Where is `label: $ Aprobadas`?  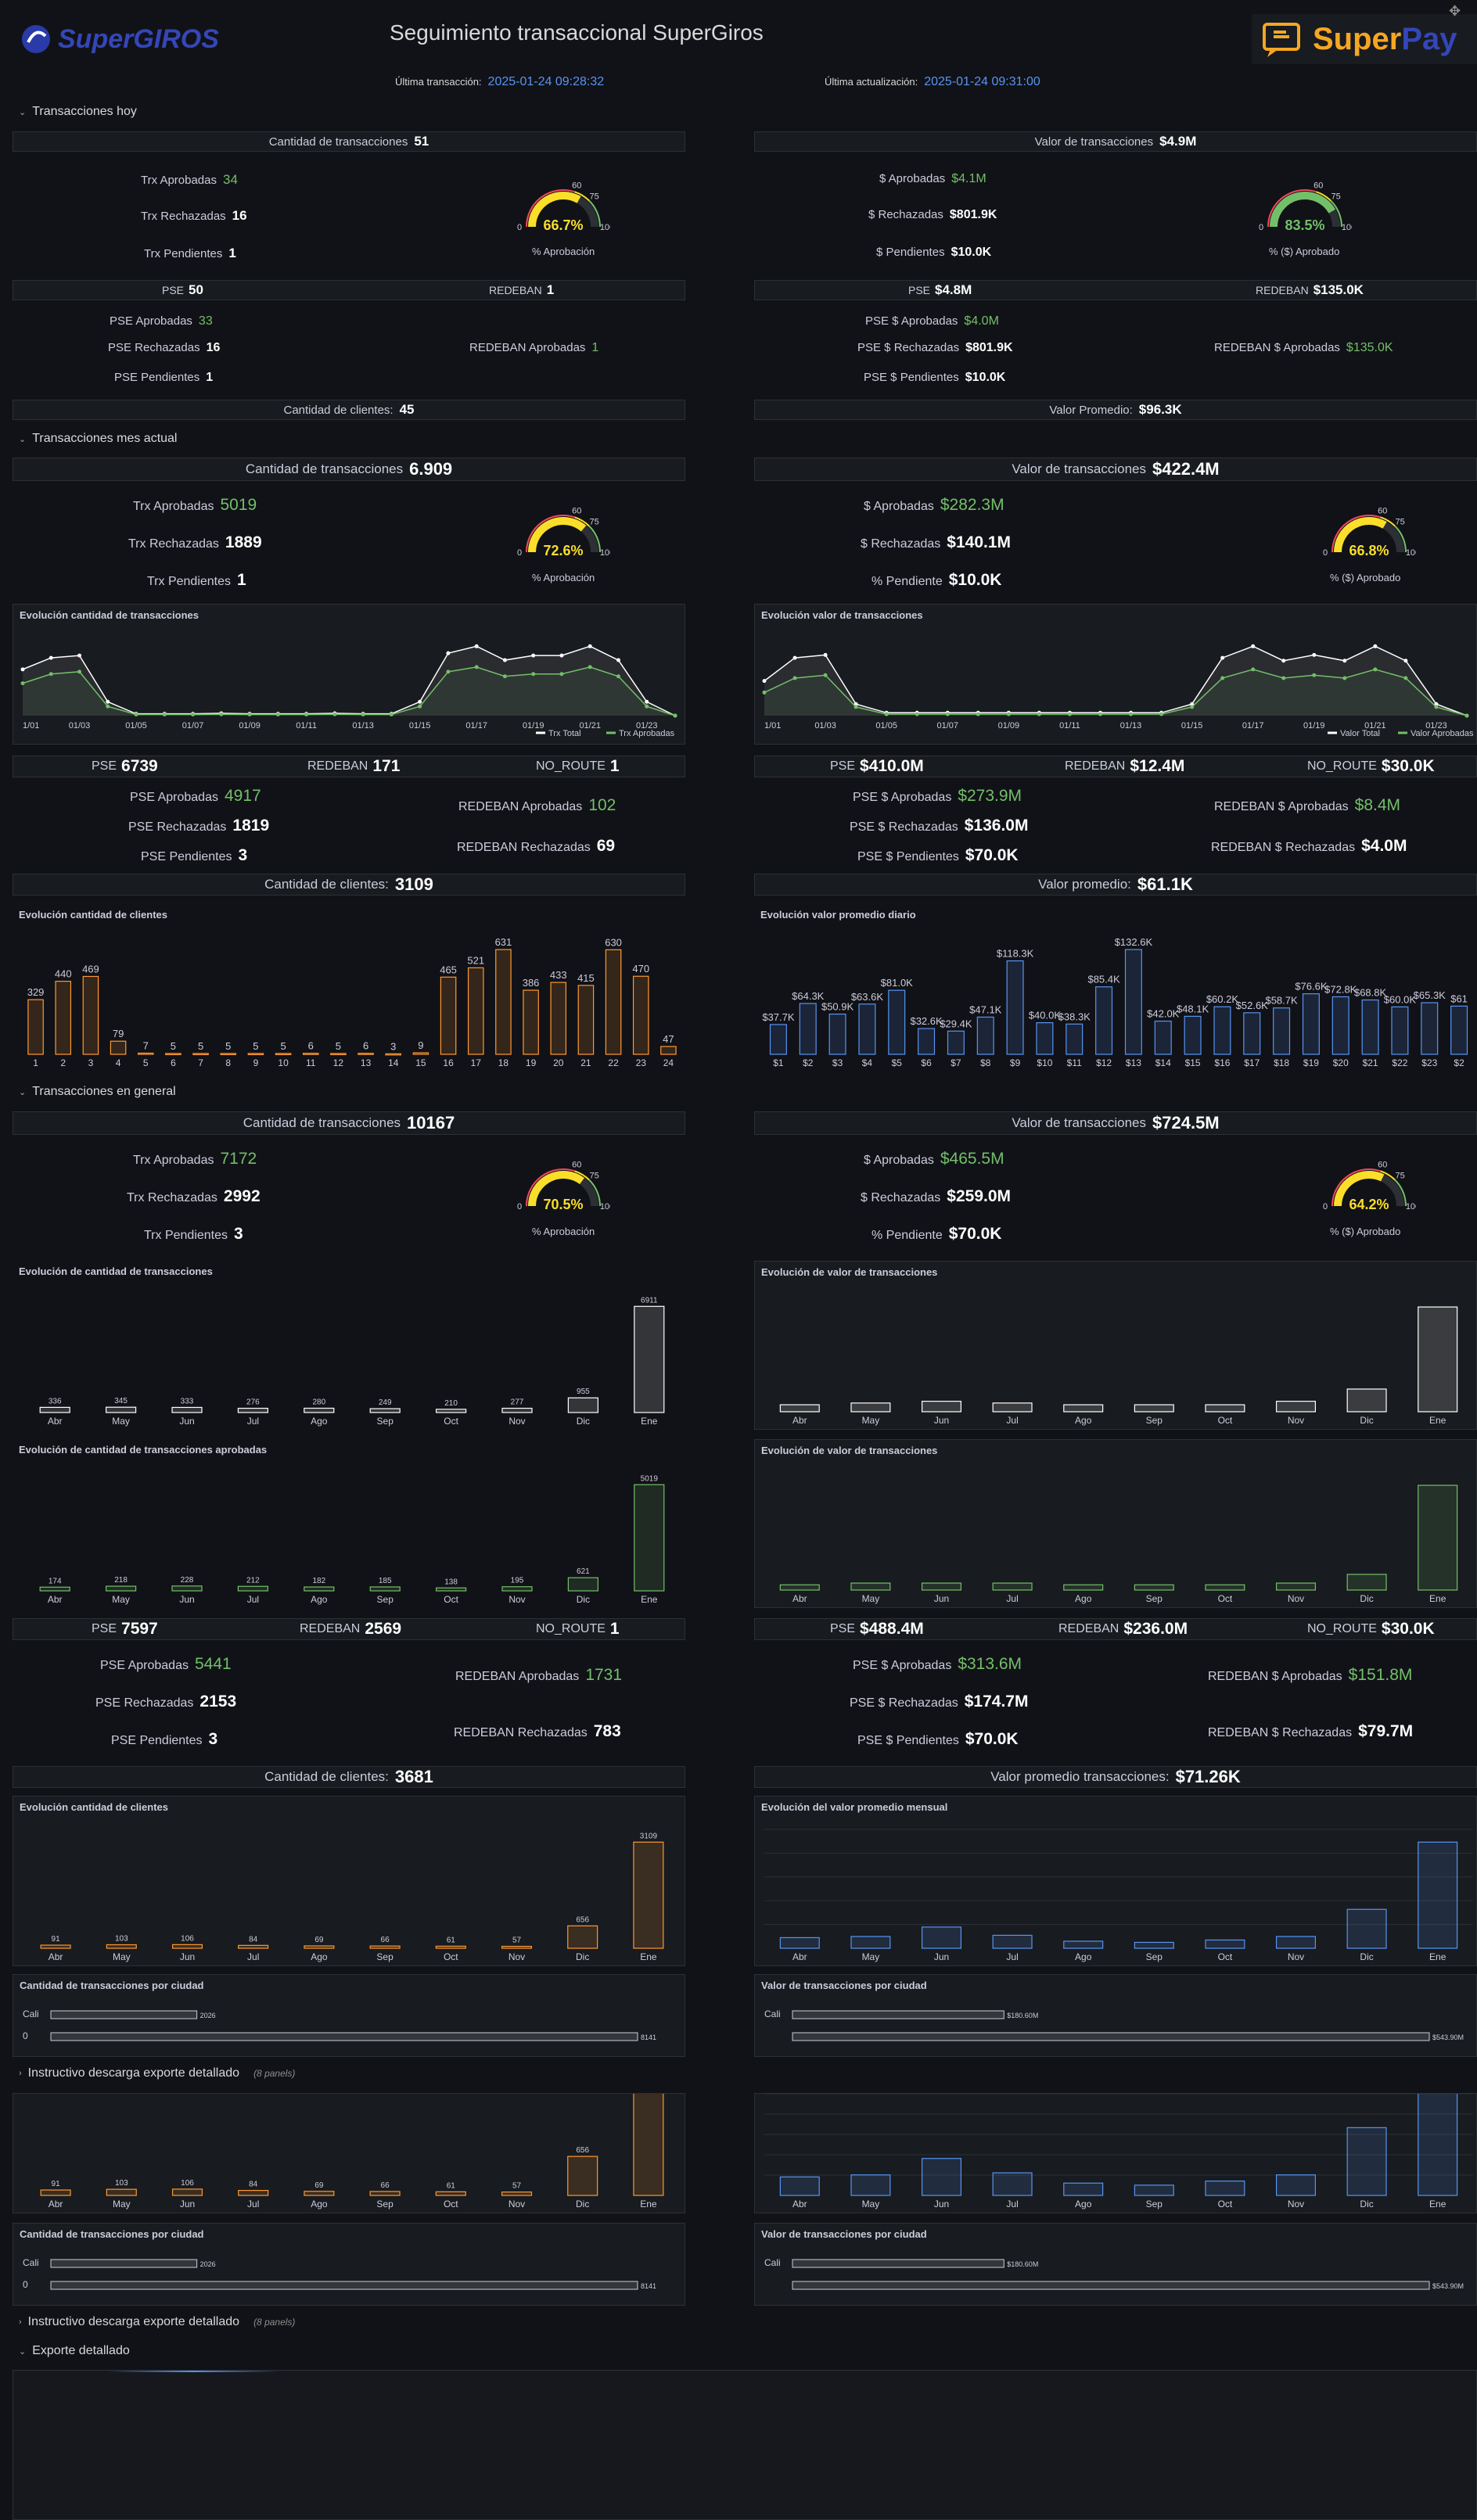
label: $ Aprobadas is located at coordinates (899, 1160).